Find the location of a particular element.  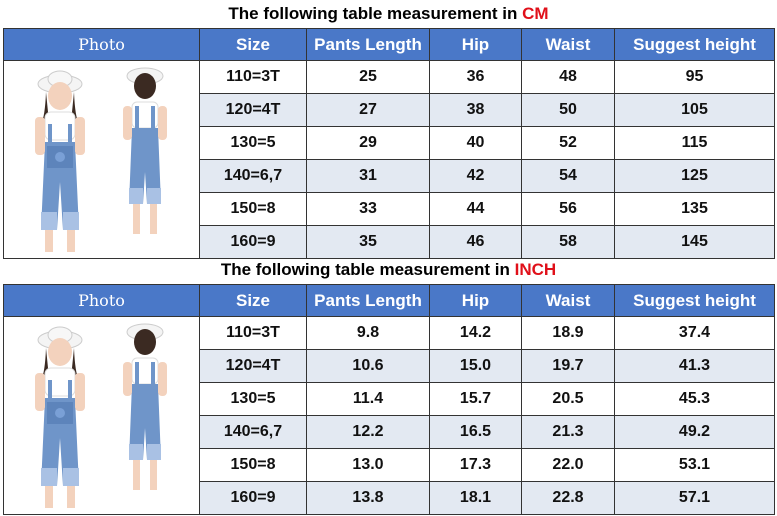

cell-pants-length: 29 is located at coordinates (368, 143).